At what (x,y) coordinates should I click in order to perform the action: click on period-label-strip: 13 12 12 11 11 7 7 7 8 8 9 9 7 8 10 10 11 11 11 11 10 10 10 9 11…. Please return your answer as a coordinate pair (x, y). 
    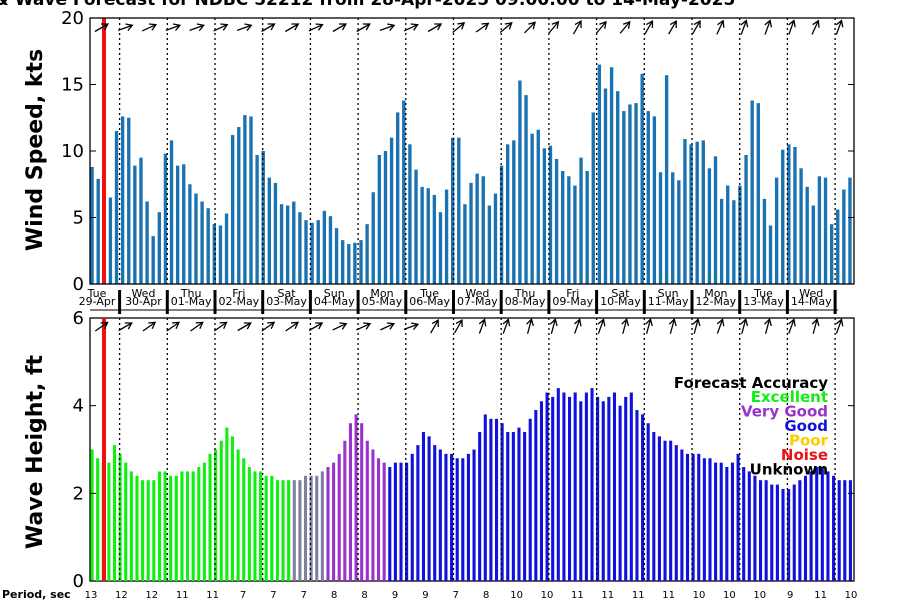
    Looking at the image, I should click on (471, 595).